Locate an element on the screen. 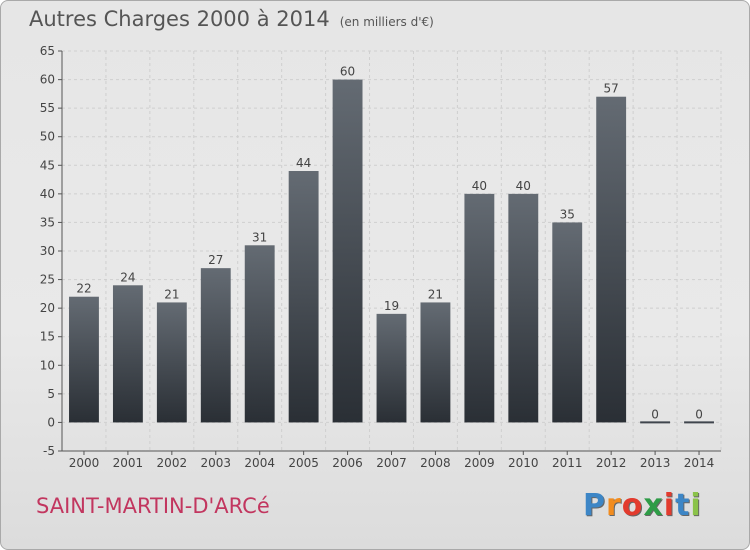  y-tick-label: 15 is located at coordinates (47, 337).